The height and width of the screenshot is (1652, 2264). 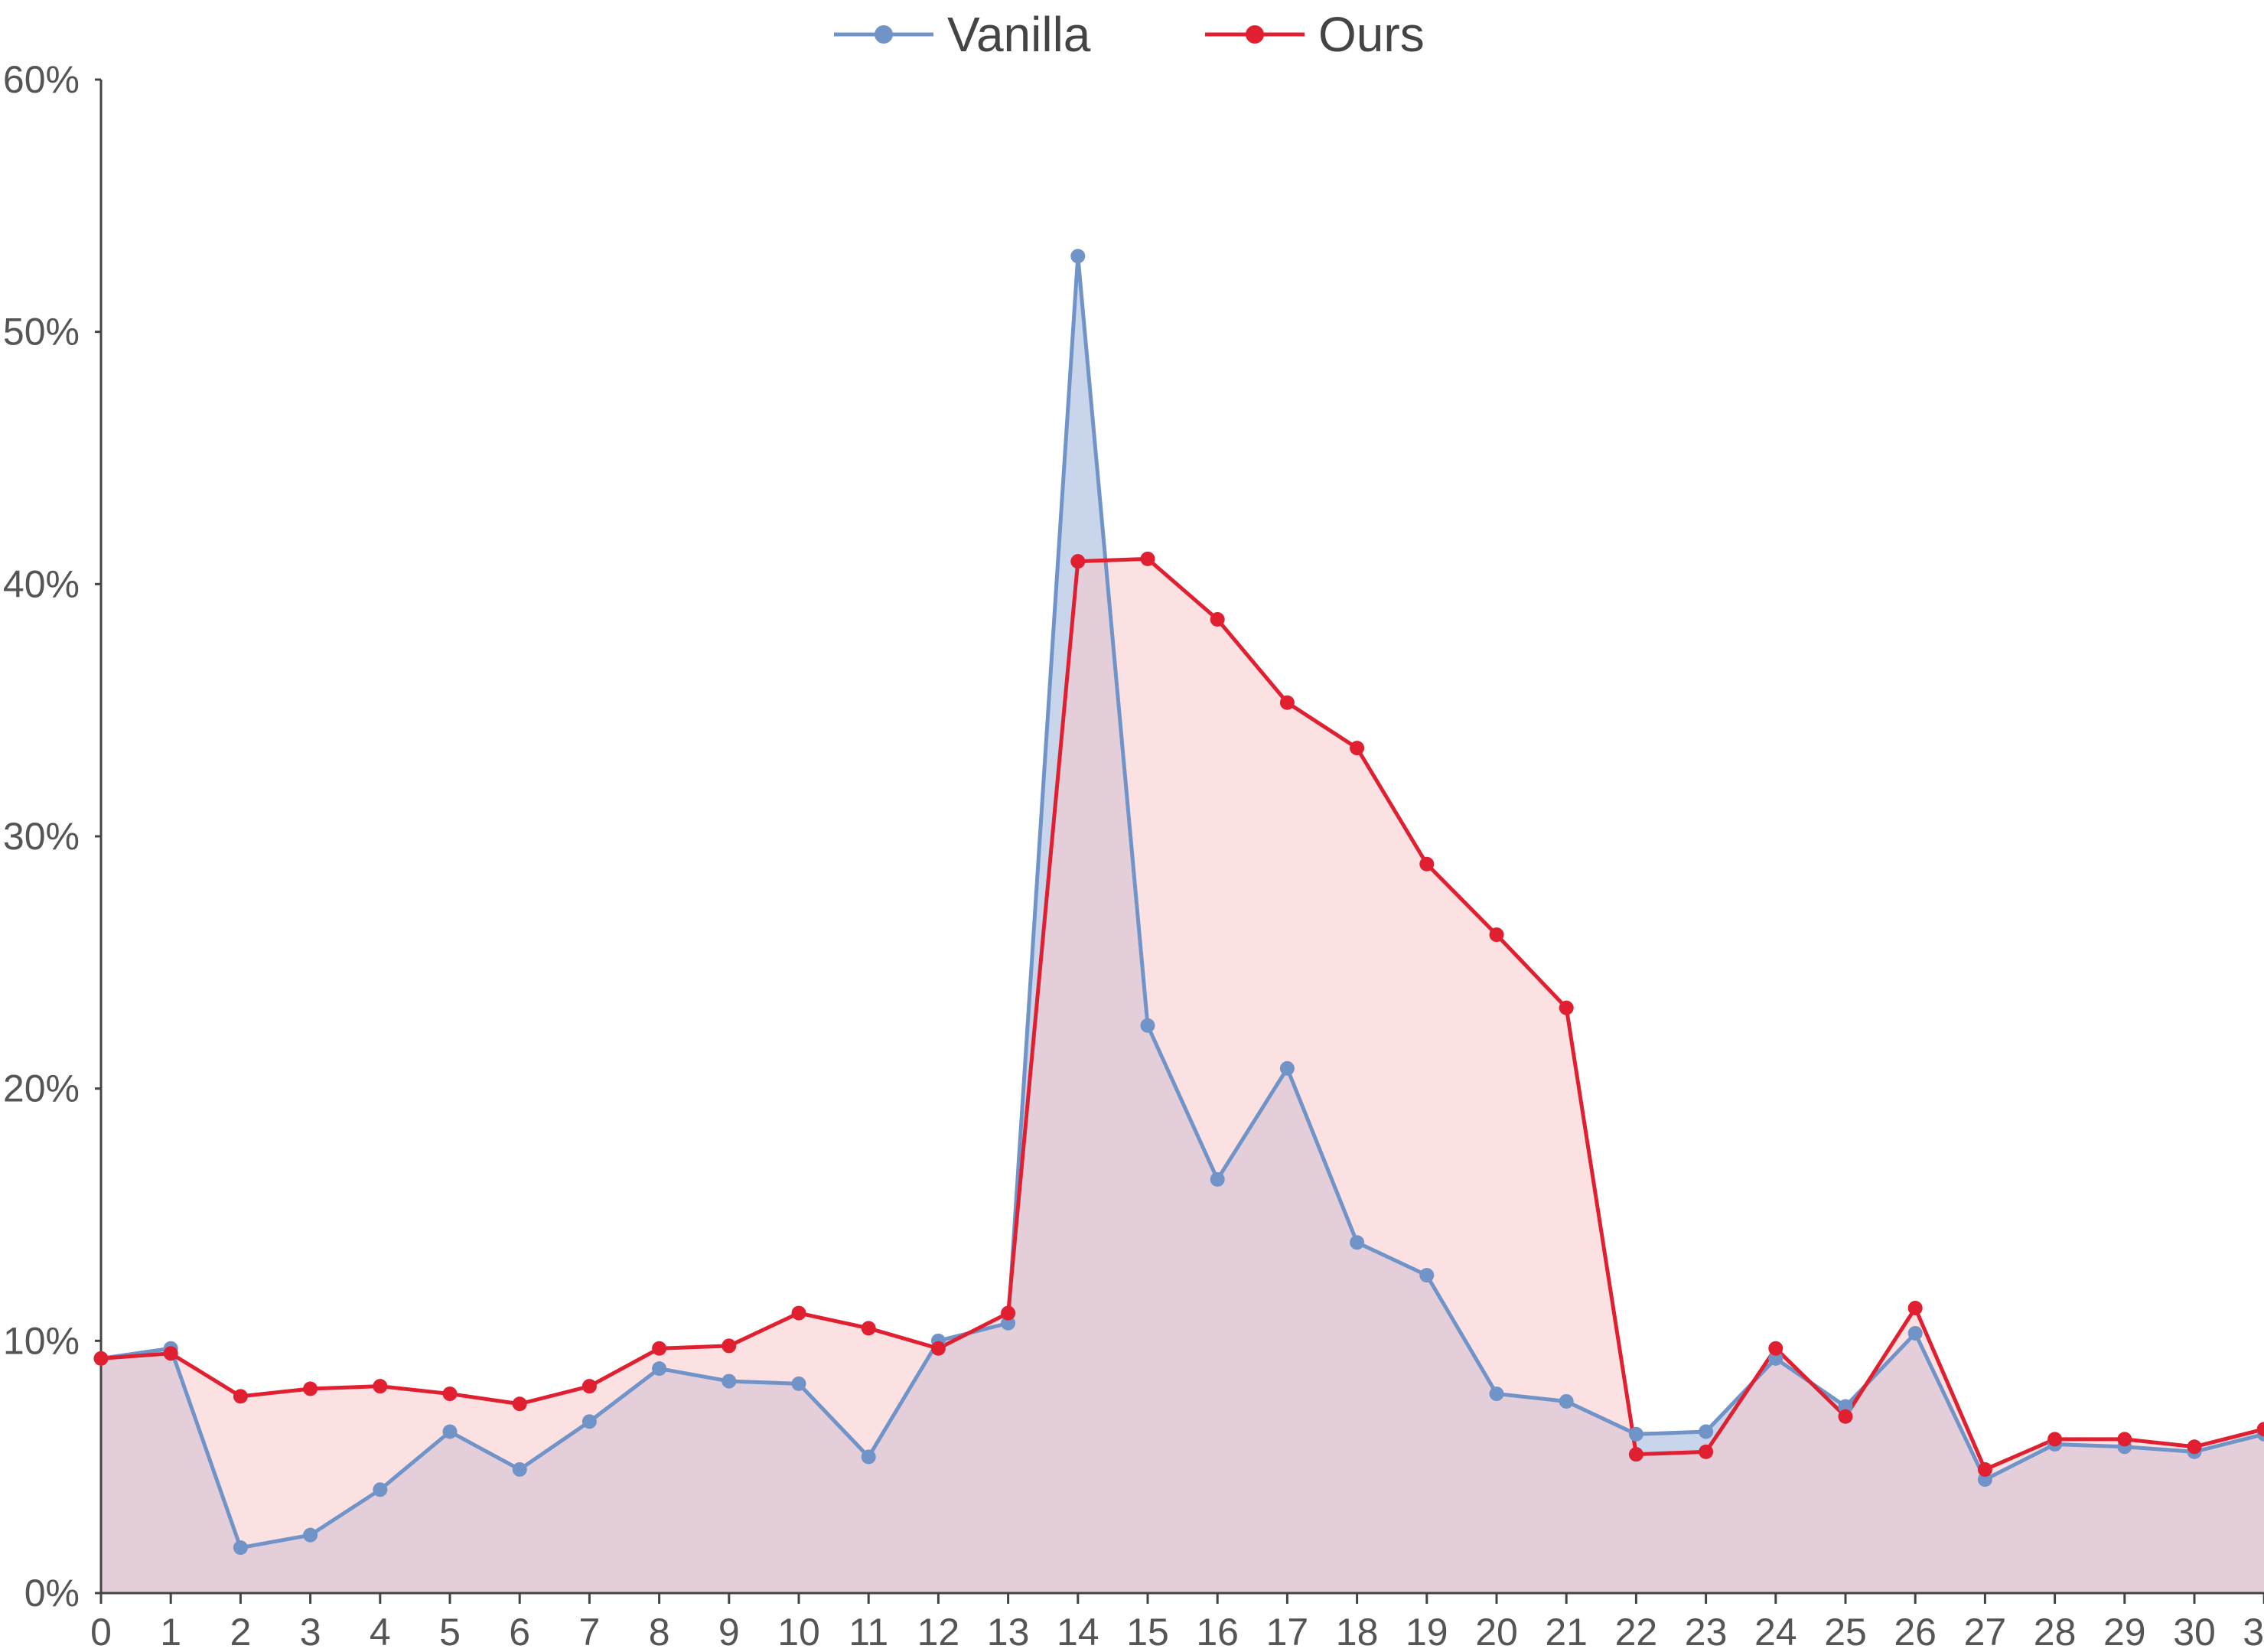 What do you see at coordinates (41, 1089) in the screenshot?
I see `y-tick-label: 20%` at bounding box center [41, 1089].